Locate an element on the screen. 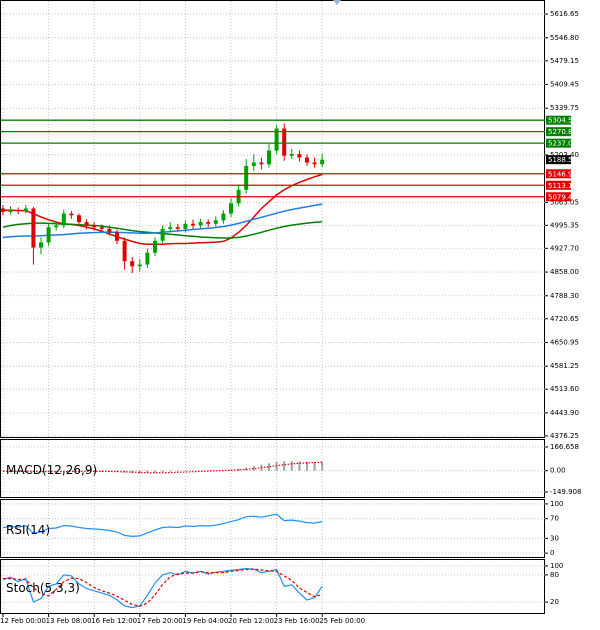 The width and height of the screenshot is (600, 630). y-tick-label: 4581.25 is located at coordinates (564, 366).